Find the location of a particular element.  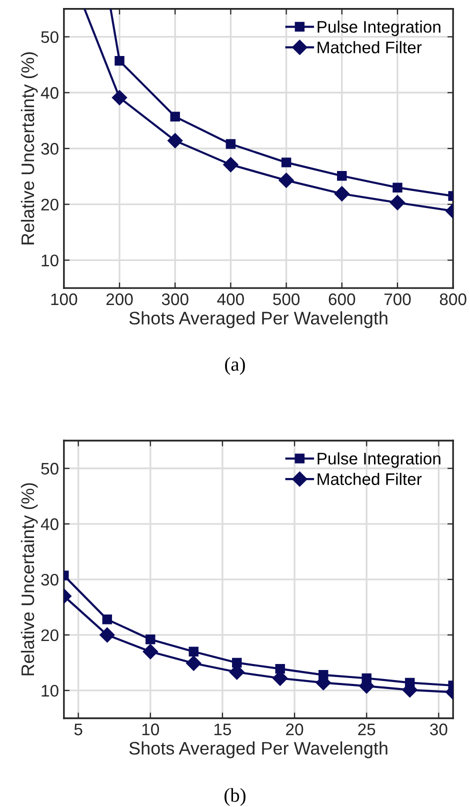

x-tick-label: 100 is located at coordinates (64, 299).